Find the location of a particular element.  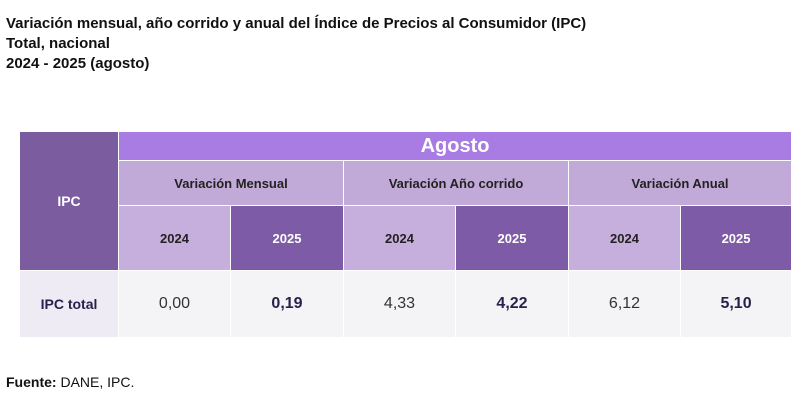

value-anual-2024: 6,12 is located at coordinates (624, 304).